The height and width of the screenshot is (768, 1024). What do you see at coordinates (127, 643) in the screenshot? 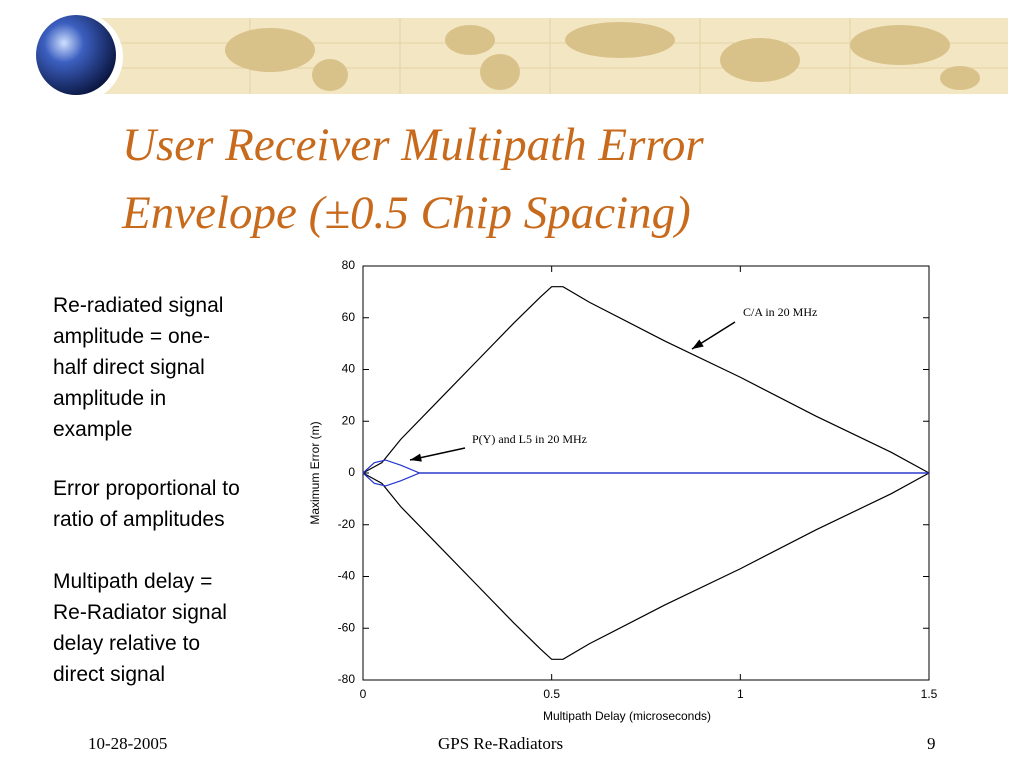
I see `text-line: delay relative to` at bounding box center [127, 643].